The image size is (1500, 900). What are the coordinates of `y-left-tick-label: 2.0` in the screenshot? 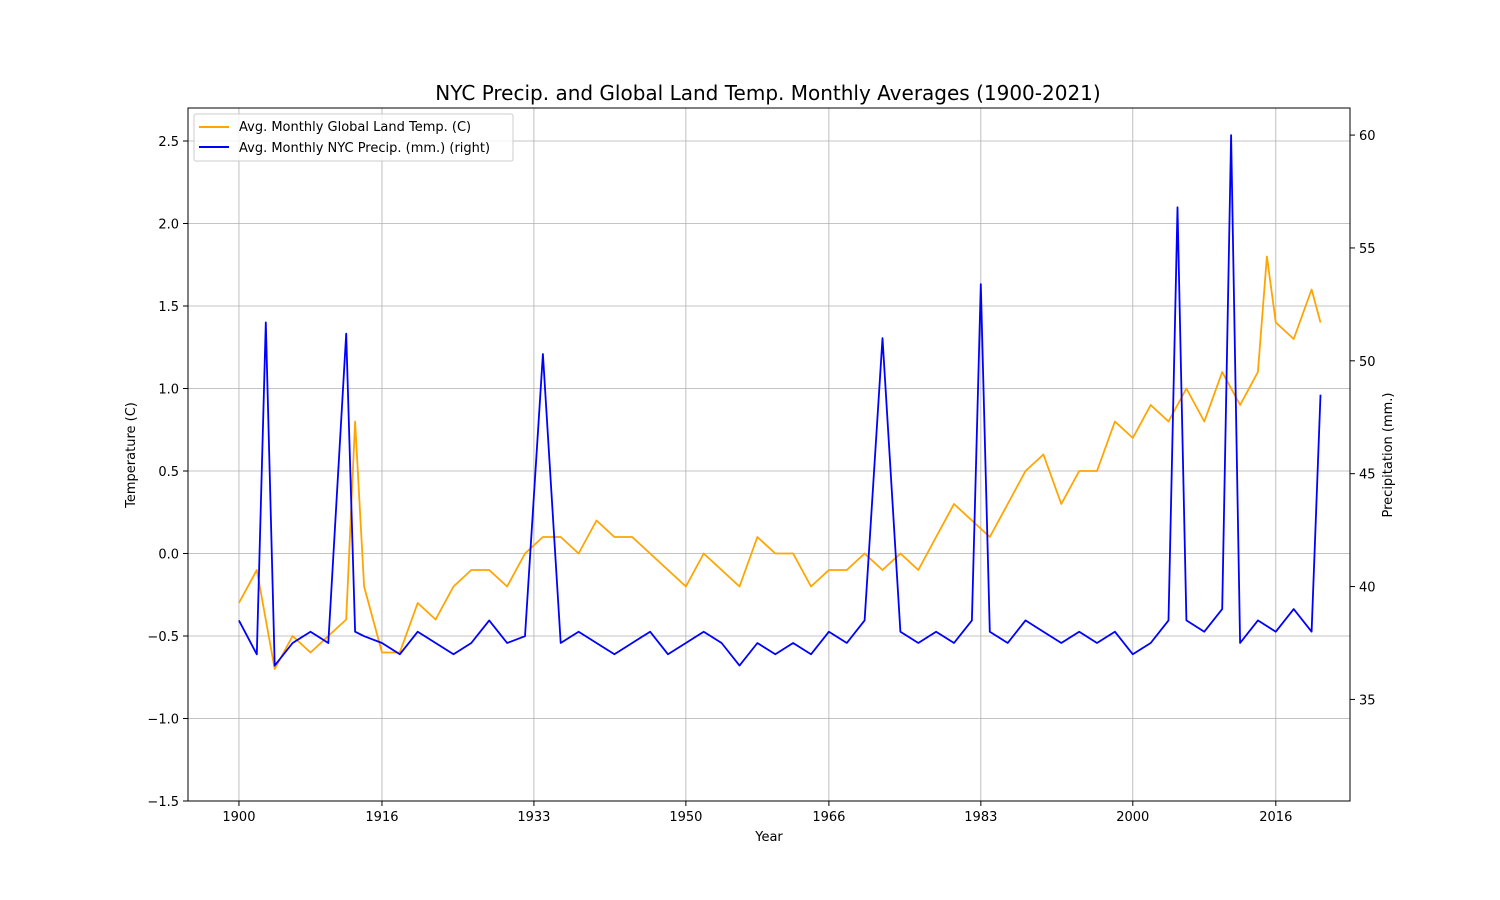 It's located at (168, 225).